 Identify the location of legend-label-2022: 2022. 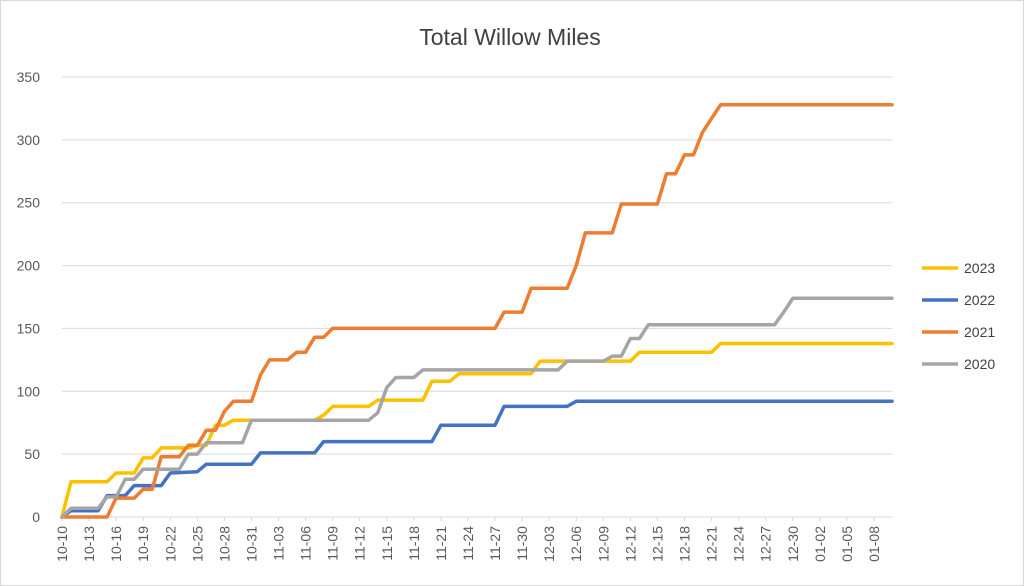
(979, 300).